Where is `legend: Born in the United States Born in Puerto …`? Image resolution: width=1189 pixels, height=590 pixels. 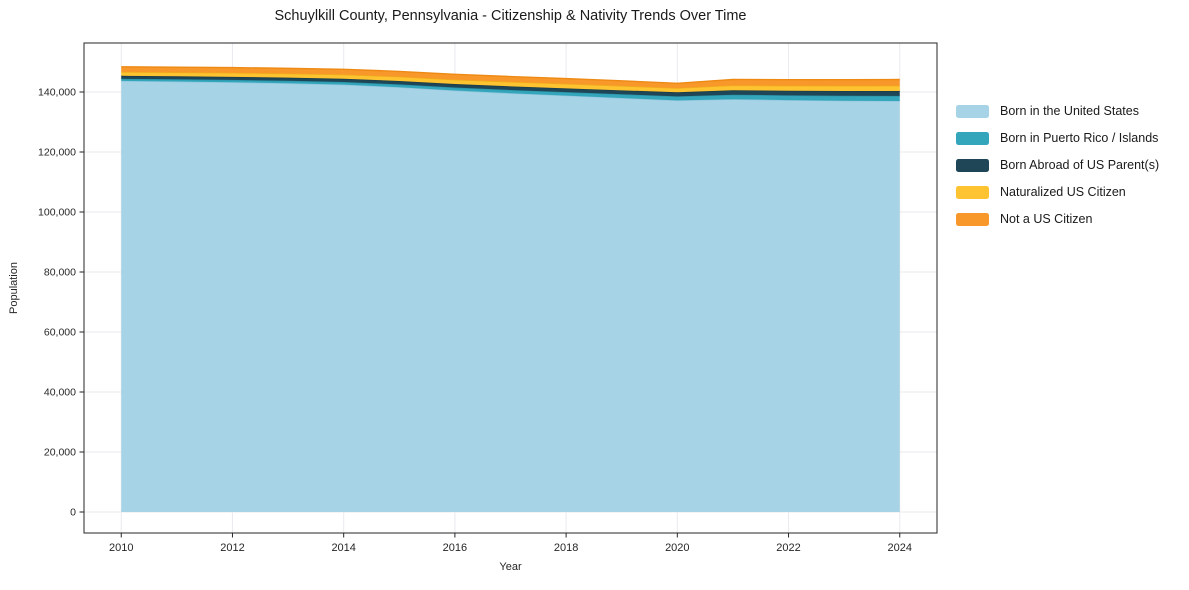 legend: Born in the United States Born in Puerto … is located at coordinates (1057, 165).